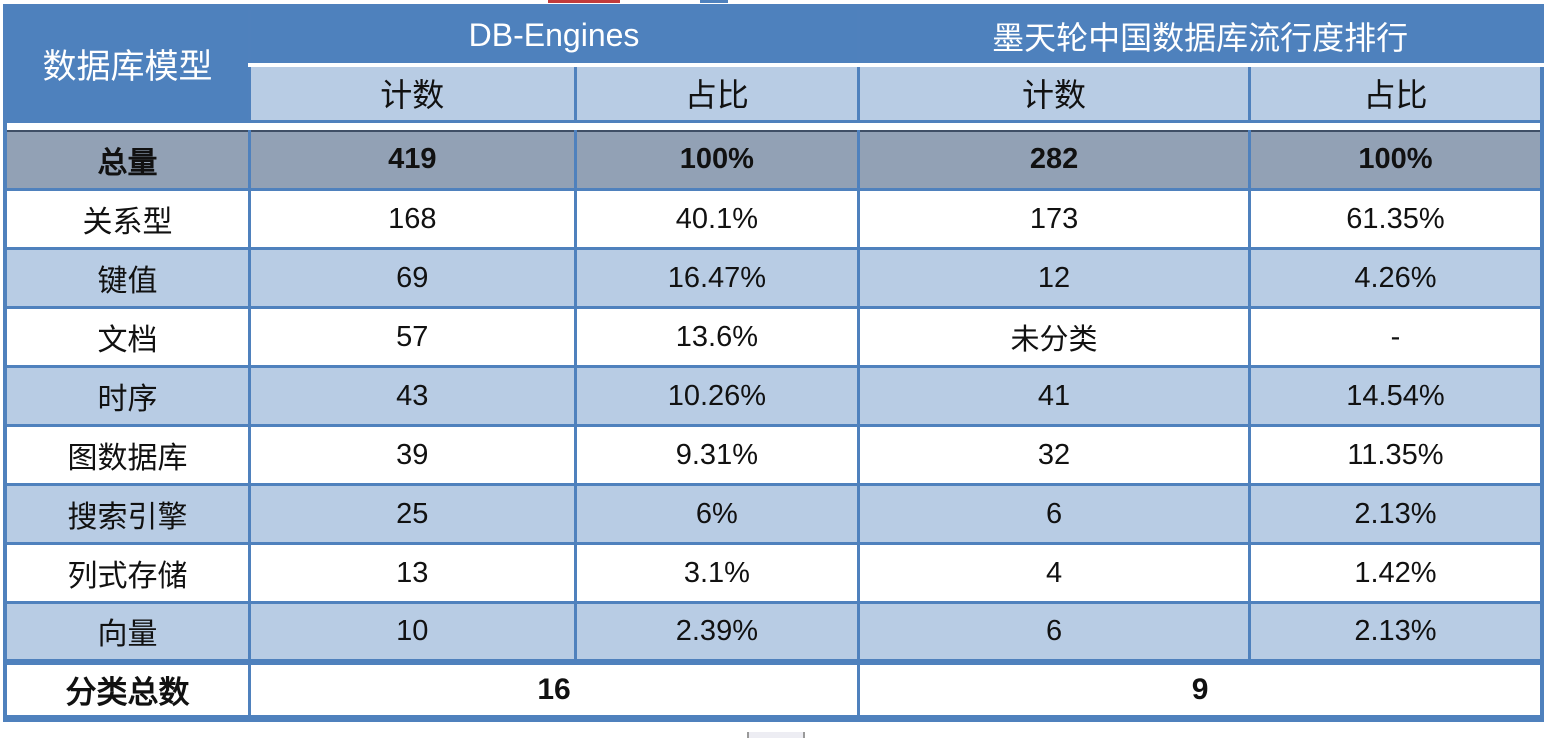 This screenshot has width=1547, height=738. I want to click on cell-value: 13.6%, so click(717, 337).